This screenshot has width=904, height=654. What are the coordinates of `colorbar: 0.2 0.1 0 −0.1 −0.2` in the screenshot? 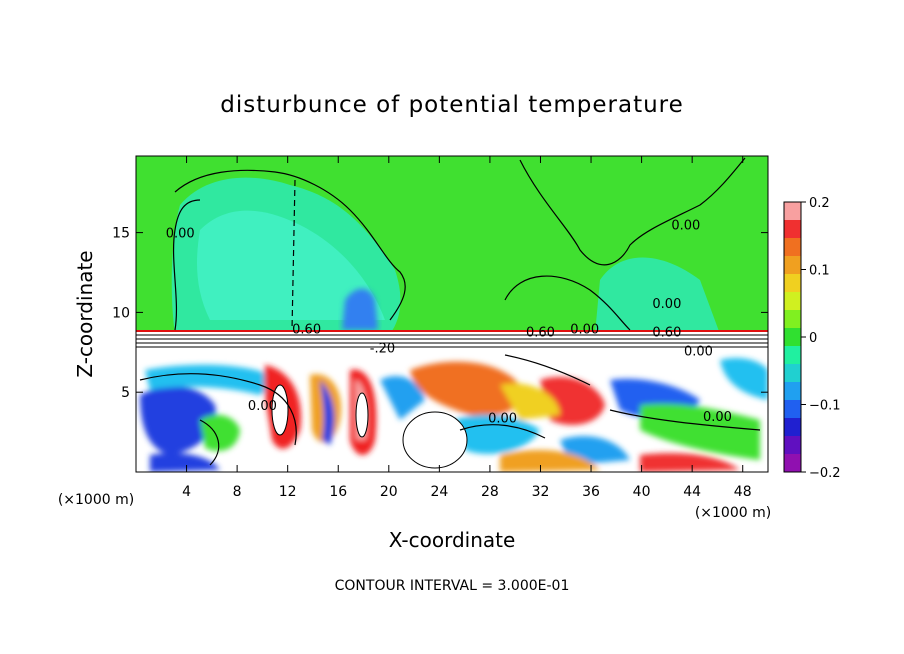 It's located at (812, 338).